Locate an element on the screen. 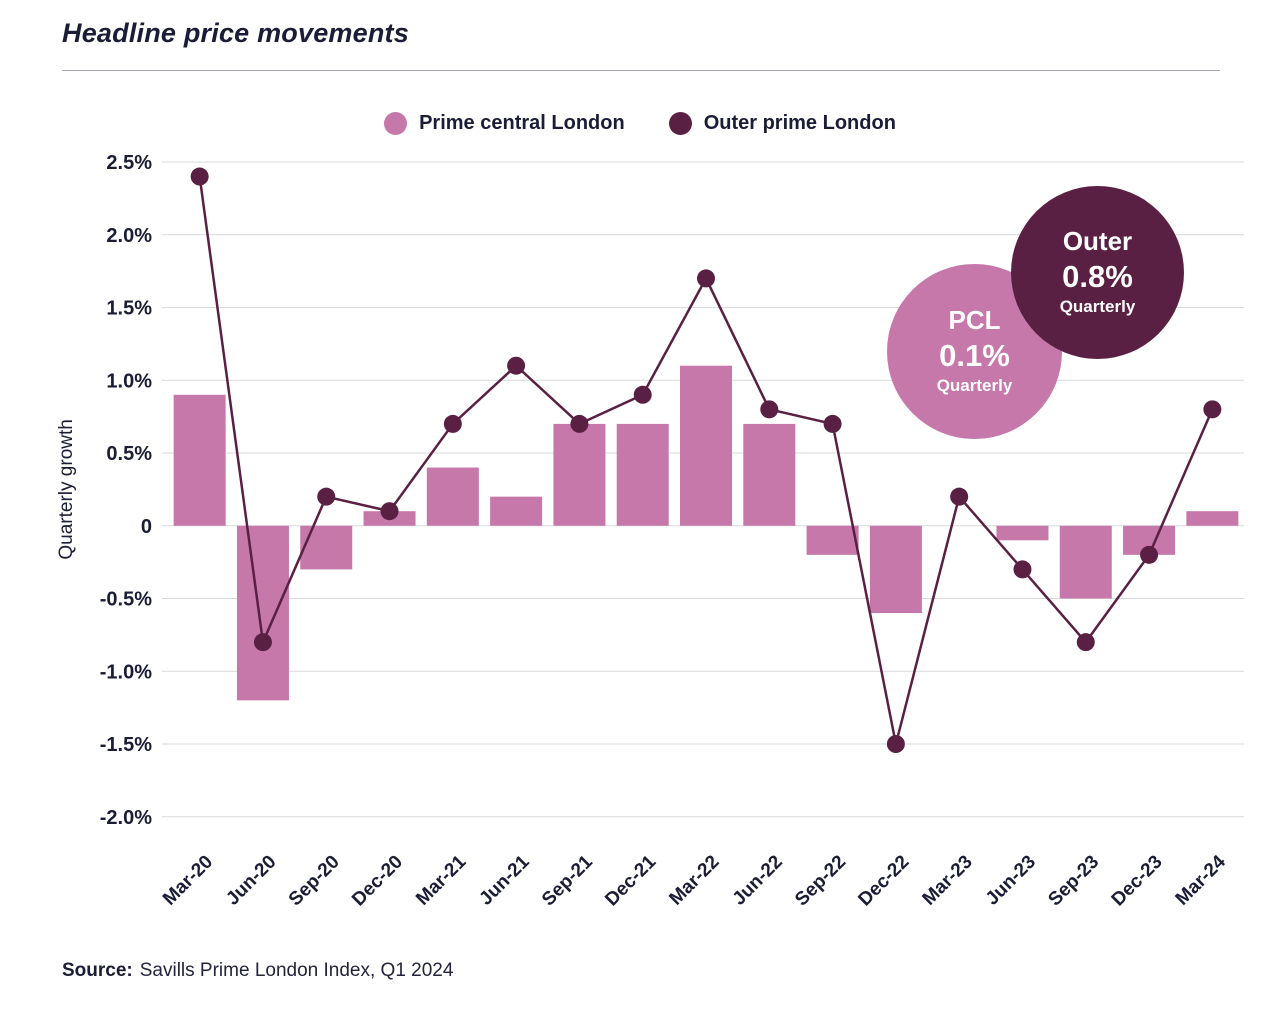 Image resolution: width=1280 pixels, height=1022 pixels. x-tick-label: Sep-22 is located at coordinates (820, 880).